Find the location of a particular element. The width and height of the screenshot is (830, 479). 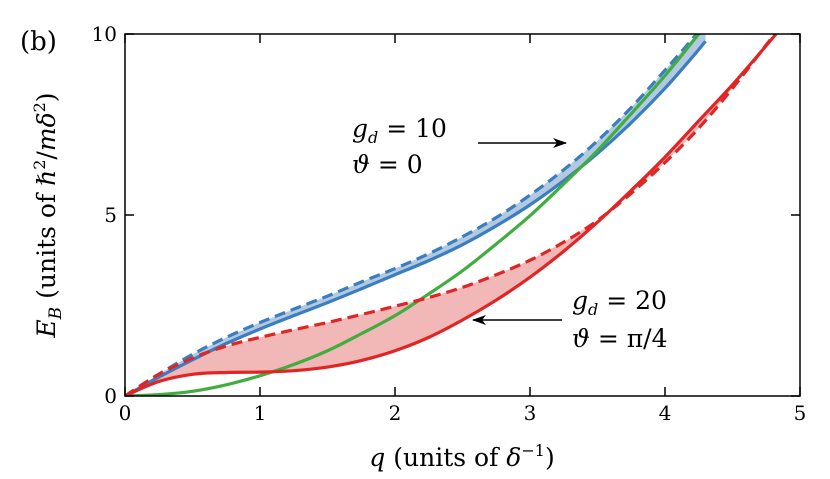

x-tick-label: 2 is located at coordinates (395, 413).